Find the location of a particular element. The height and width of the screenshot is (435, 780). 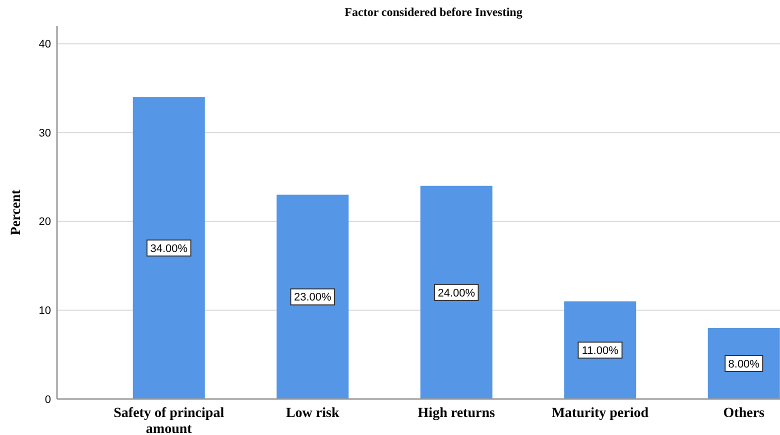

data-label: 23.00% is located at coordinates (313, 298).